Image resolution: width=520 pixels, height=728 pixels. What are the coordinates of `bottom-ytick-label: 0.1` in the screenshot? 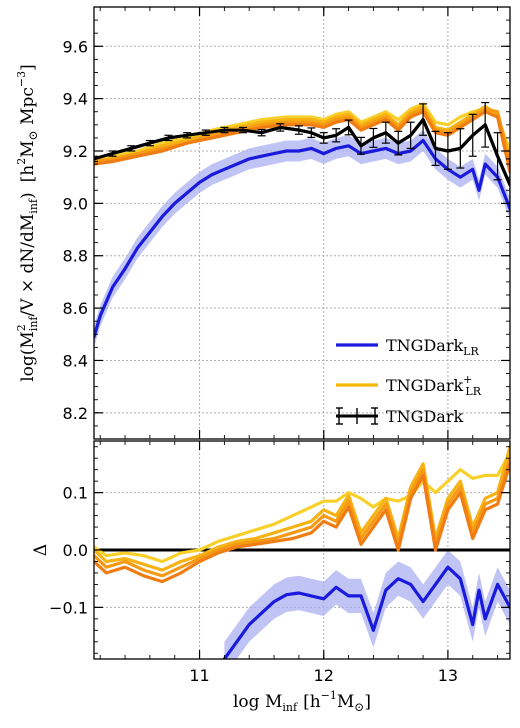 It's located at (75, 493).